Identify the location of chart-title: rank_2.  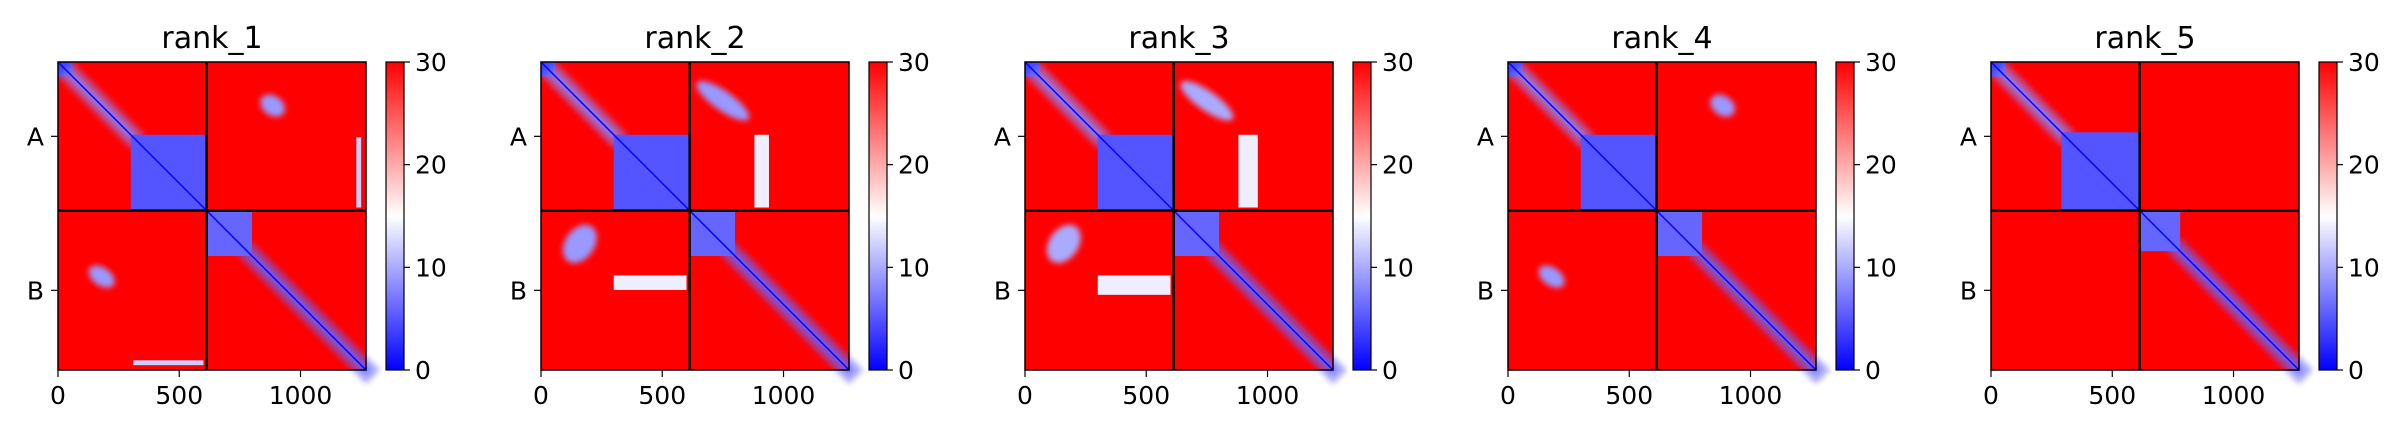
(694, 38).